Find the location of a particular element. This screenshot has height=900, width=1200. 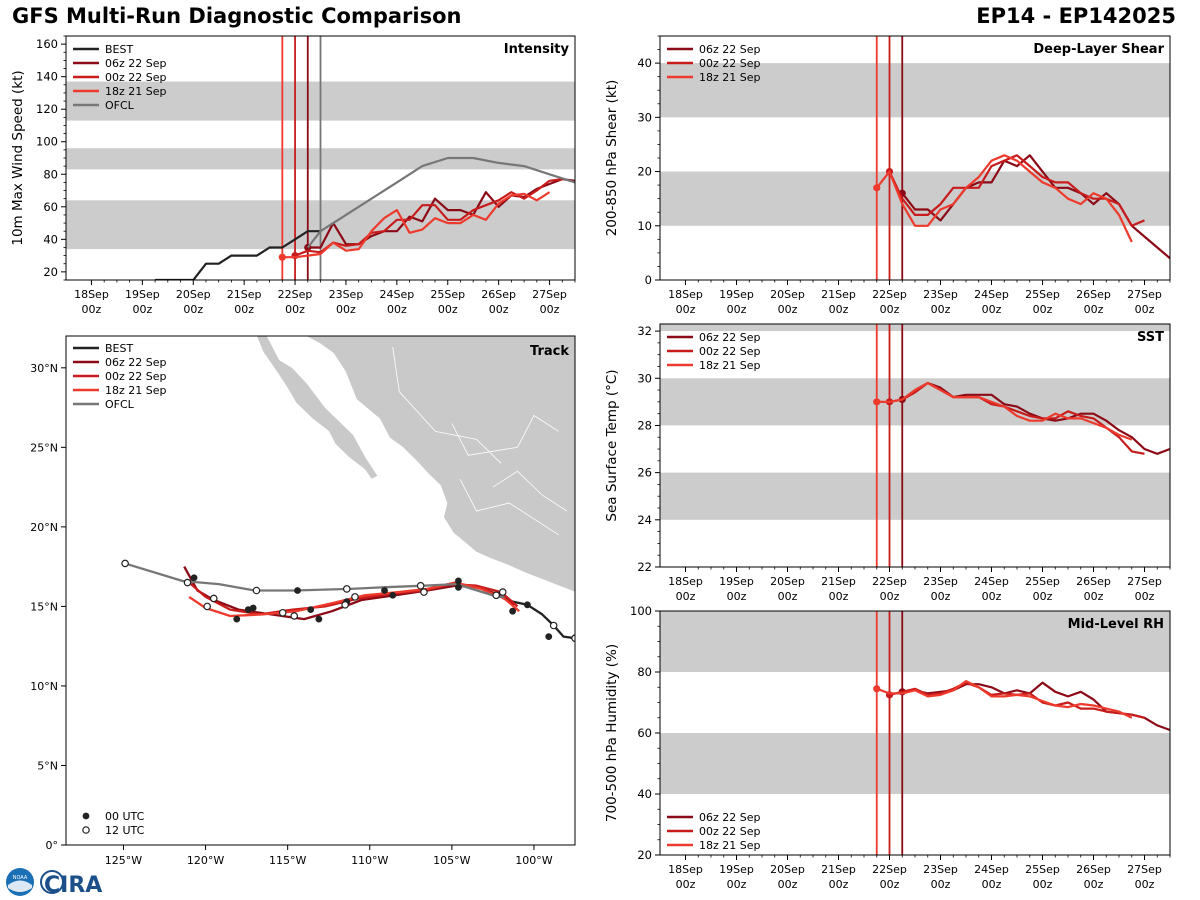

rh-legend-label: 06z 22 Sep is located at coordinates (730, 817).